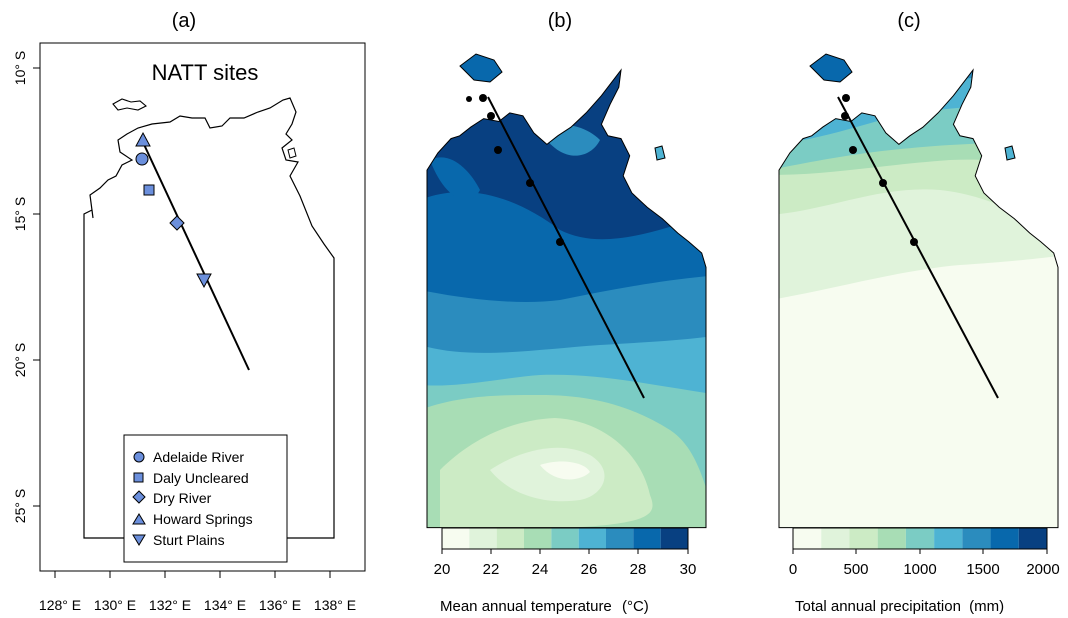 The width and height of the screenshot is (1068, 618). What do you see at coordinates (919, 569) in the screenshot?
I see `precip-tick-1000: 1000` at bounding box center [919, 569].